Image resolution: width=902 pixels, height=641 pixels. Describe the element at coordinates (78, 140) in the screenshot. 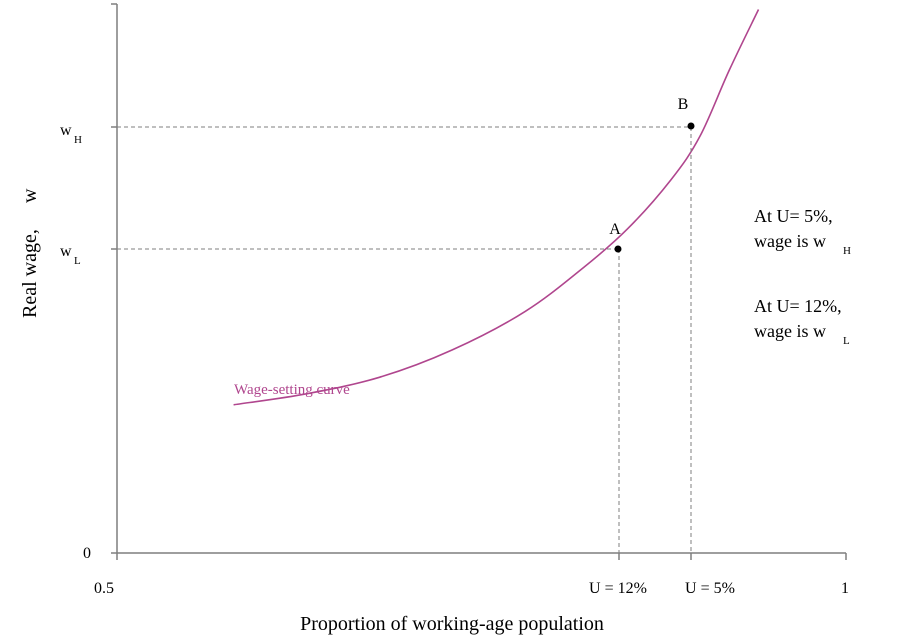

I see `point-b-y-label-sub: H` at that location.